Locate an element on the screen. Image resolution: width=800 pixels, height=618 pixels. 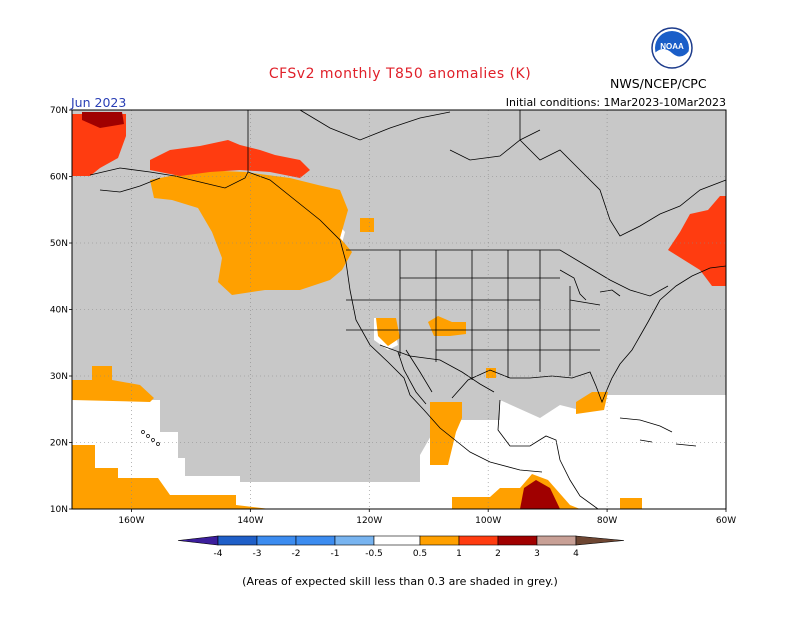
longitude-label: 140W is located at coordinates (250, 521).